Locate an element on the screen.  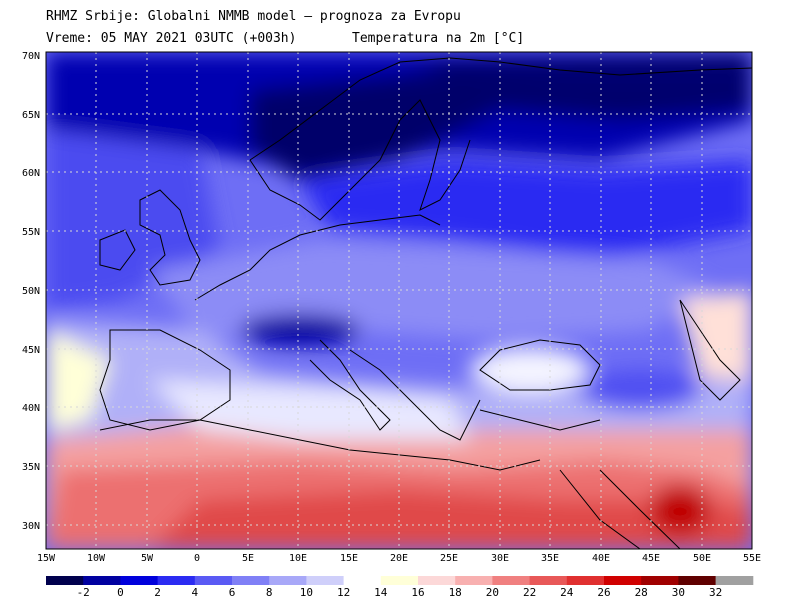
lon-label: 25E is located at coordinates (449, 558).